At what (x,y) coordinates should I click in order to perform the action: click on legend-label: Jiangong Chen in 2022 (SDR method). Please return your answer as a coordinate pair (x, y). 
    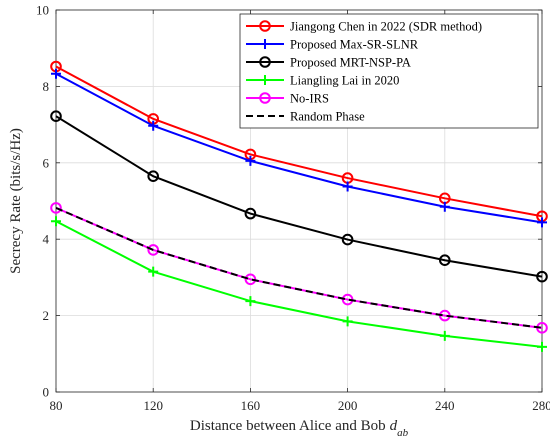
    Looking at the image, I should click on (386, 26).